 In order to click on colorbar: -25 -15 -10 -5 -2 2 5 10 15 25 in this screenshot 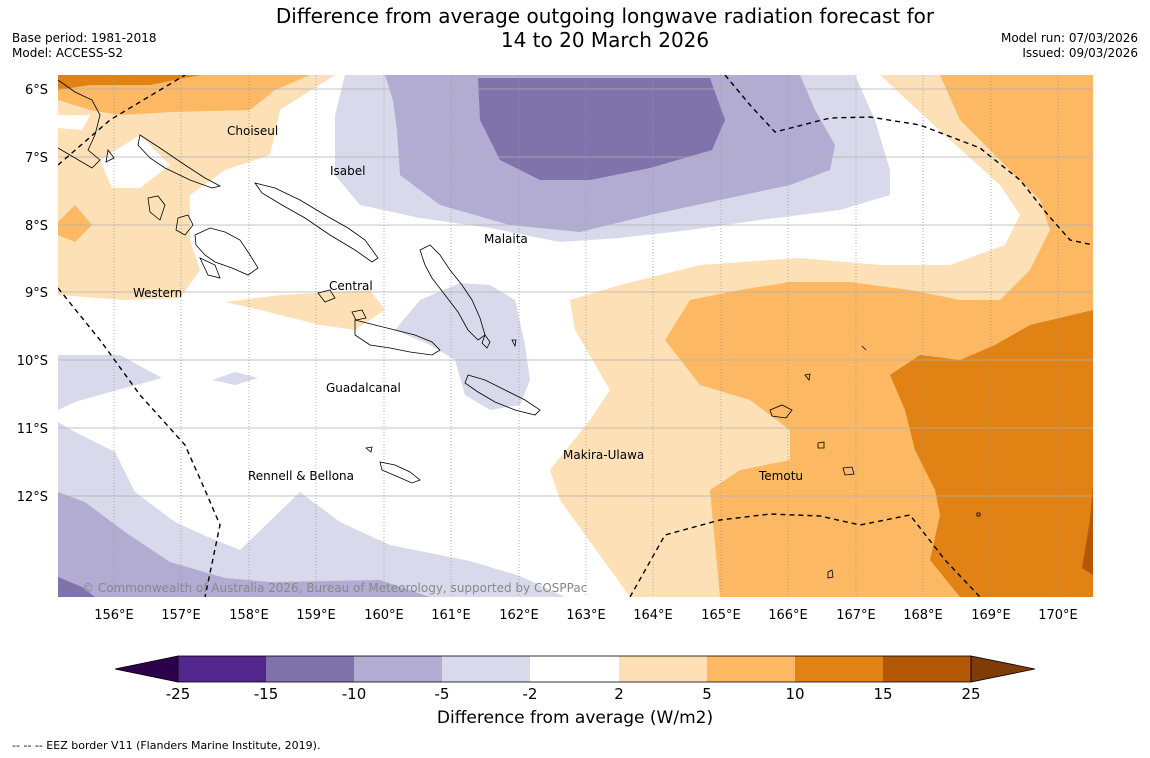, I will do `click(575, 679)`.